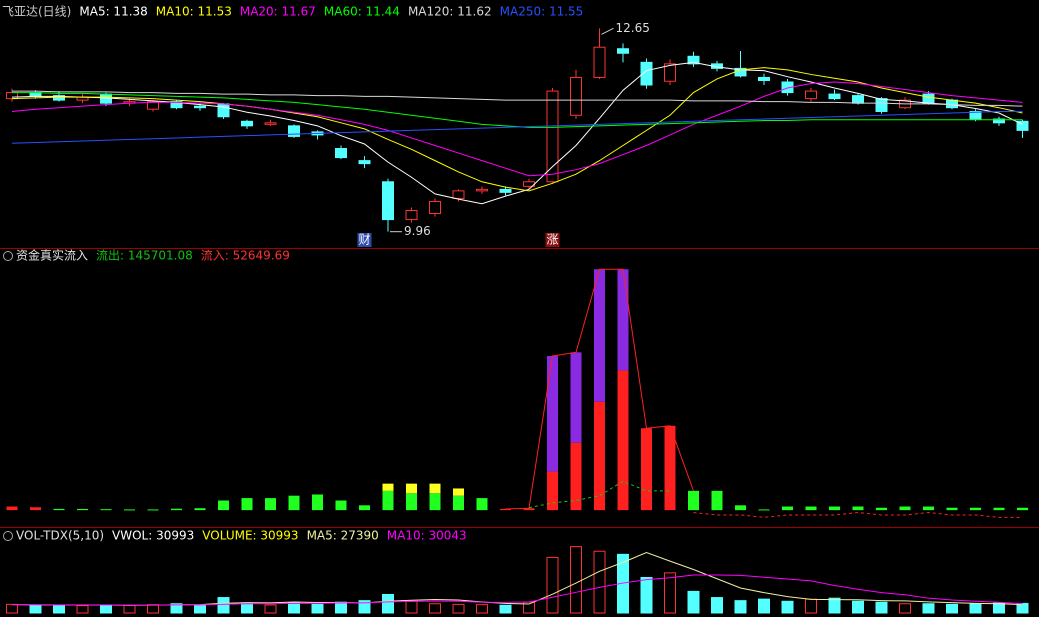 The height and width of the screenshot is (617, 1039). What do you see at coordinates (364, 240) in the screenshot?
I see `event-badge` at bounding box center [364, 240].